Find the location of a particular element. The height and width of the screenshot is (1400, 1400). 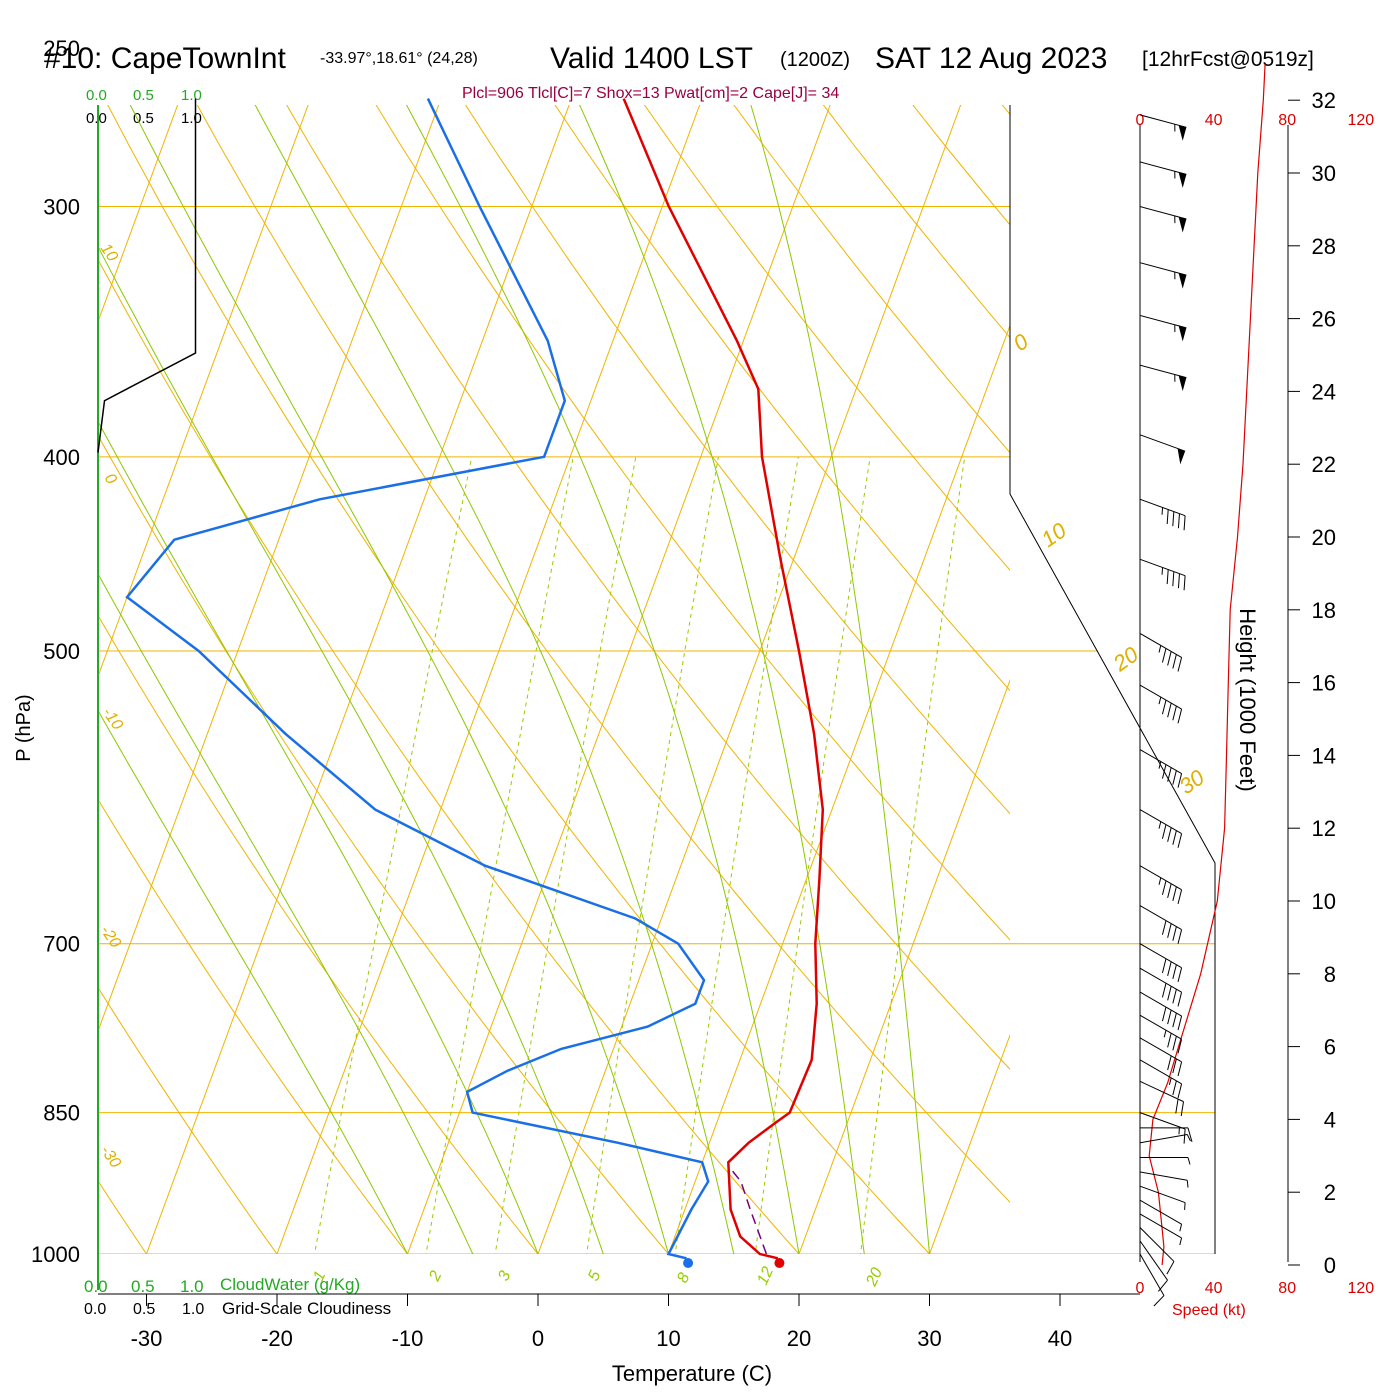

chart-title-date: SAT 12 Aug 2023 is located at coordinates (991, 58).